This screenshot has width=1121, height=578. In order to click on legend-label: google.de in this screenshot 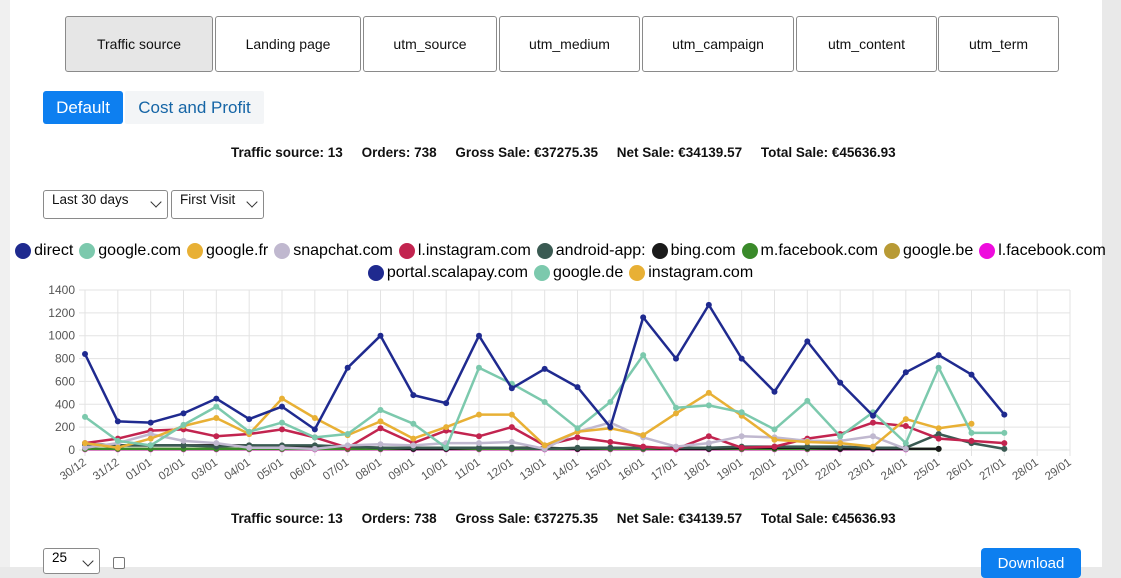, I will do `click(588, 272)`.